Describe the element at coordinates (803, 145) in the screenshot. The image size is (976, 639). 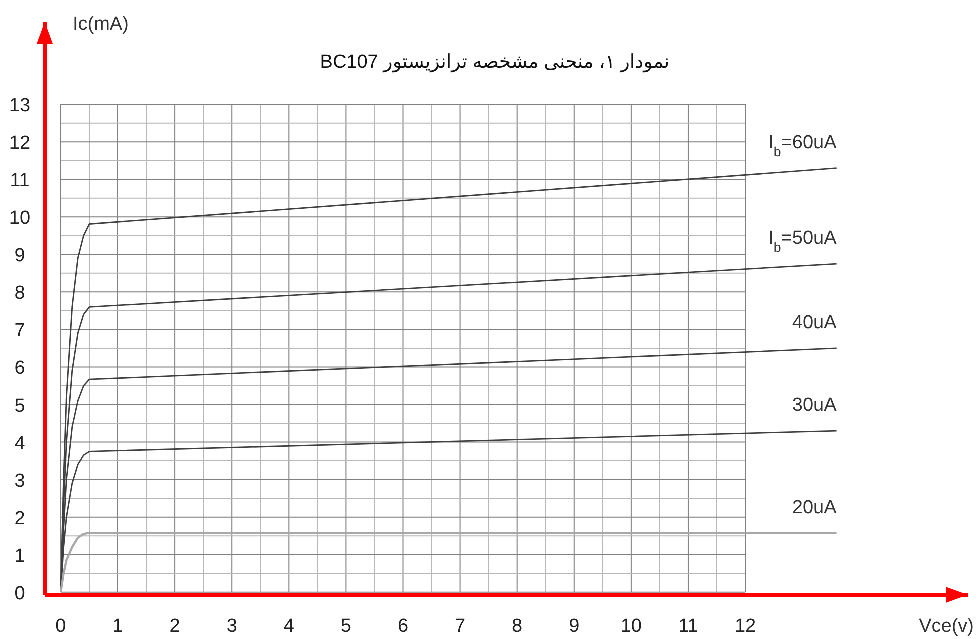
I see `series-label: I$_{b}$=60uA` at that location.